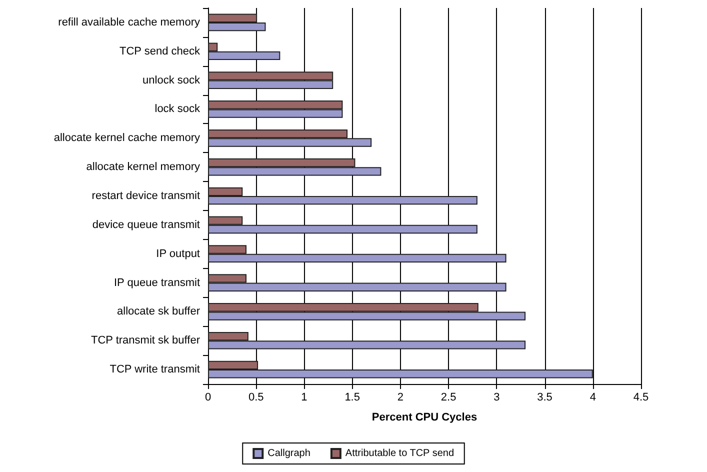 This screenshot has height=472, width=707. I want to click on x-tick-label: 3.5, so click(544, 398).